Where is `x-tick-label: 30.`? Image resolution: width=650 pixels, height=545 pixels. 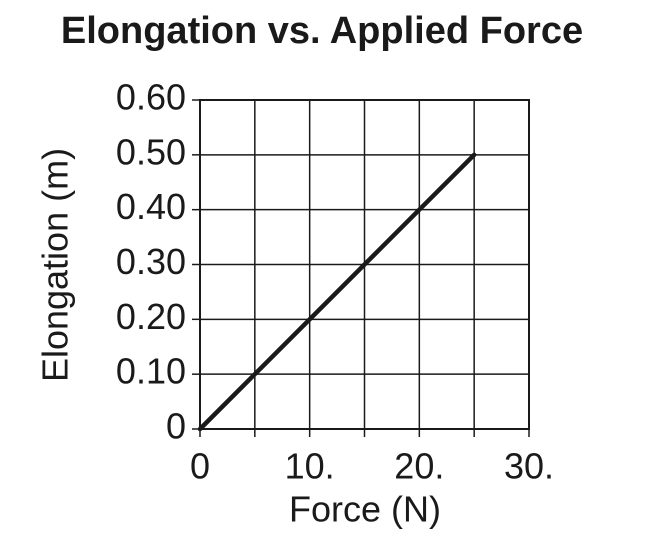
x-tick-label: 30. is located at coordinates (529, 466).